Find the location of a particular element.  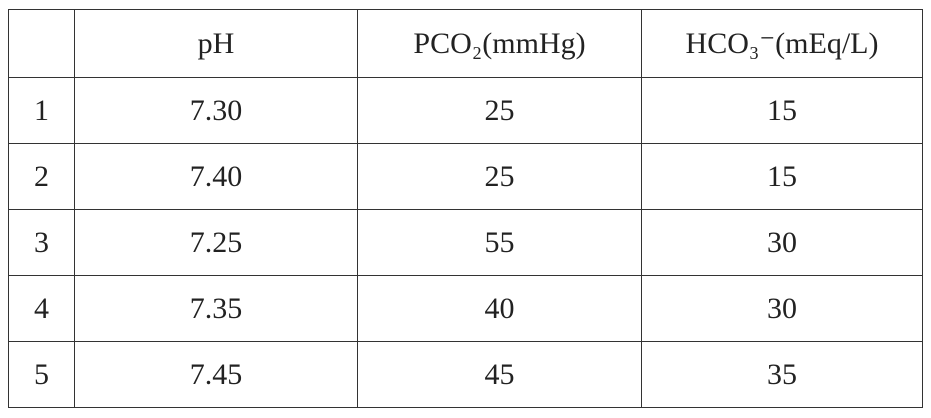

row-index: 1 is located at coordinates (41, 110).